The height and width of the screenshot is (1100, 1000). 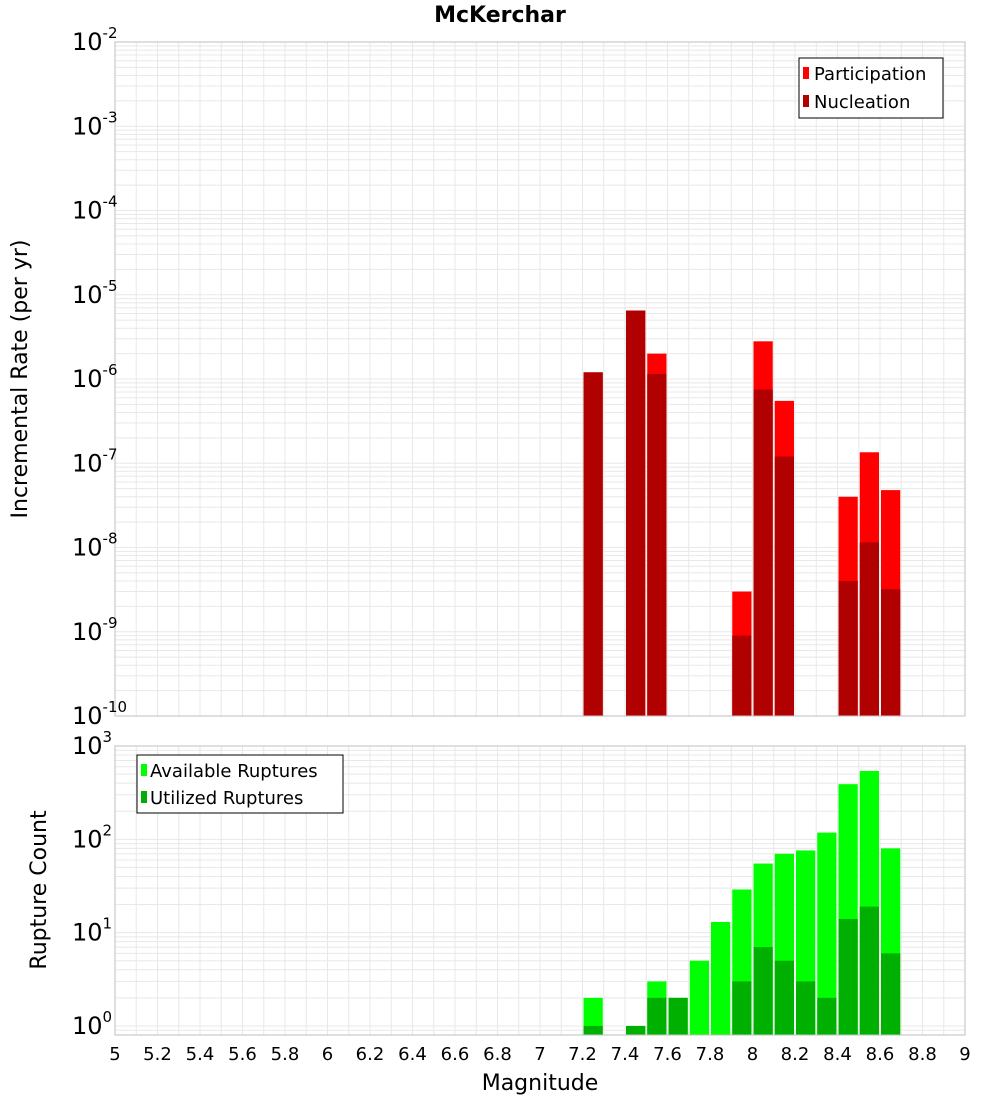 I want to click on rates-y-tick-label: 10⁻⁴, so click(x=95, y=209).